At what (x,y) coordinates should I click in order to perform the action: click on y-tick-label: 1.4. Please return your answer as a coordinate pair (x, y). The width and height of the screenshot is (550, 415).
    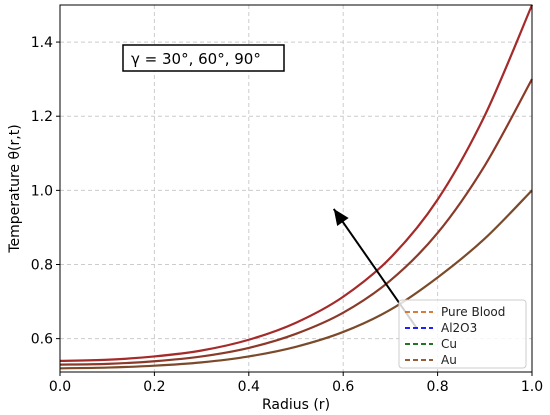
    Looking at the image, I should click on (42, 43).